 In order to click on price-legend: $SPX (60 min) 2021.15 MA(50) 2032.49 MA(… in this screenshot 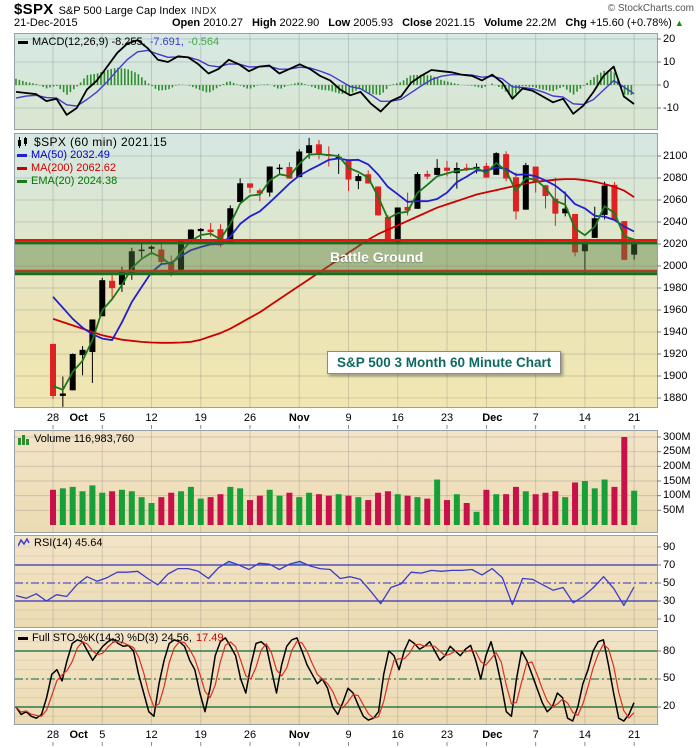, I will do `click(92, 162)`.